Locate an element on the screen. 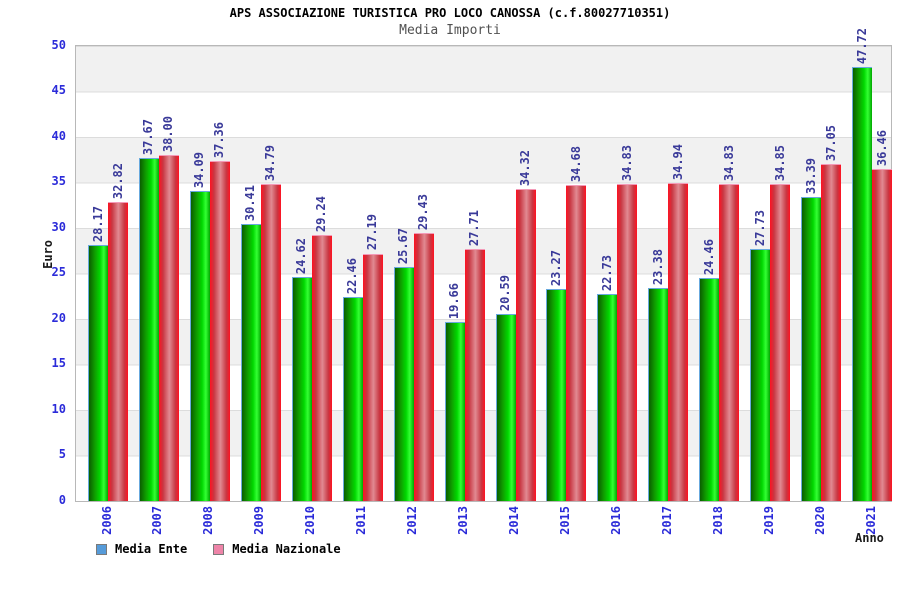 The height and width of the screenshot is (600, 900). bar-group-2008: 34.09 37.36 is located at coordinates (204, 273).